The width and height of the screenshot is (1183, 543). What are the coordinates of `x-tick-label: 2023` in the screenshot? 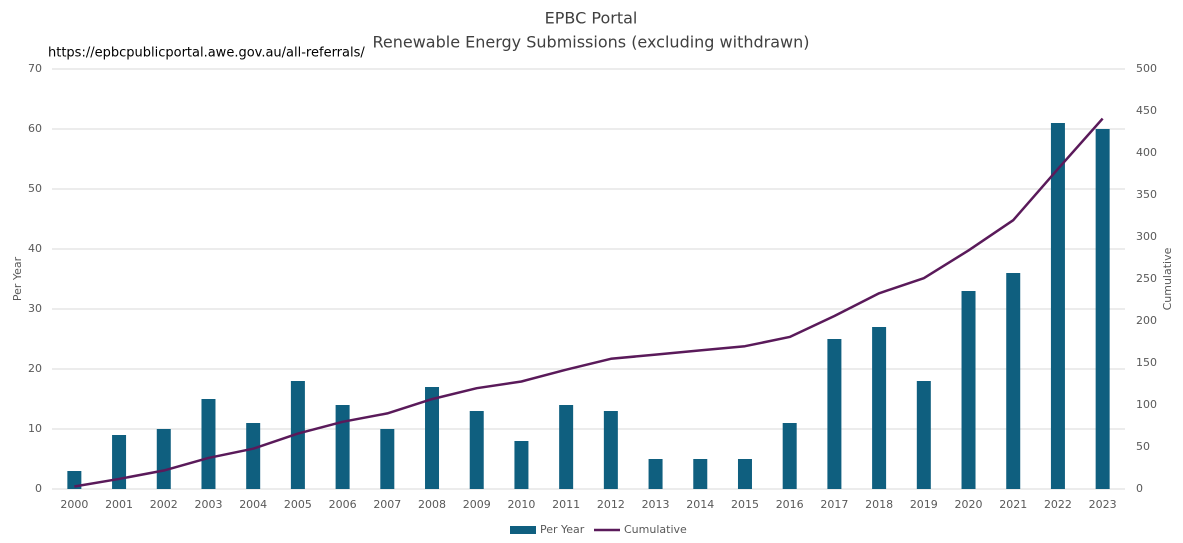 It's located at (1103, 504).